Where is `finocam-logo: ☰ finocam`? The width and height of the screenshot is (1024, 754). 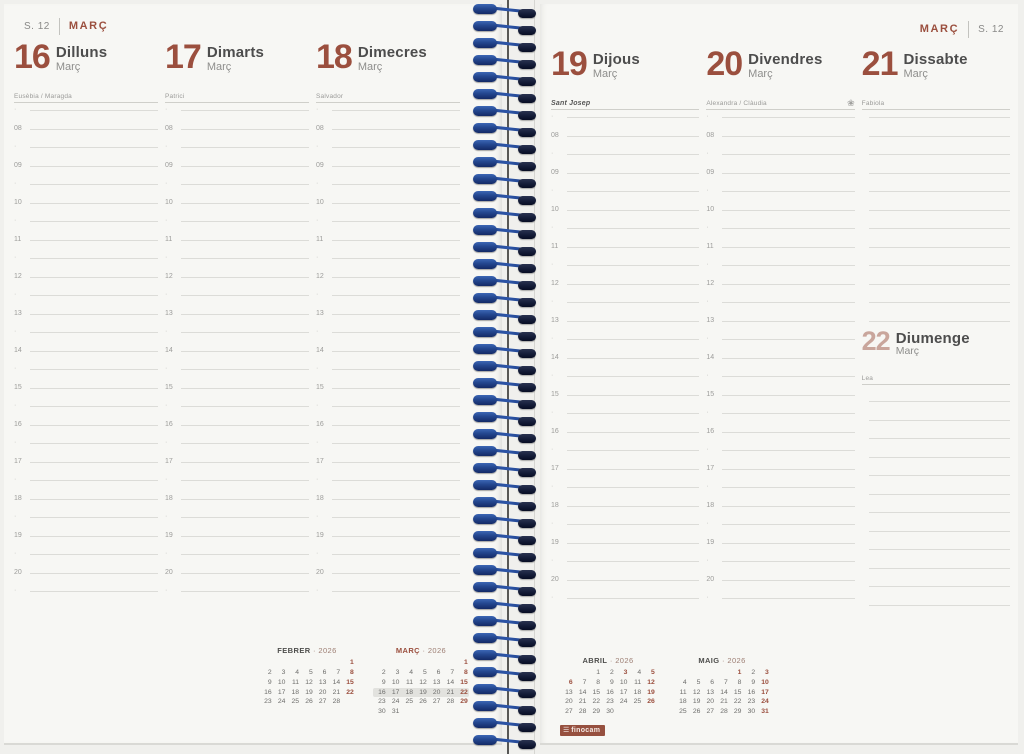
finocam-logo: ☰ finocam is located at coordinates (583, 730).